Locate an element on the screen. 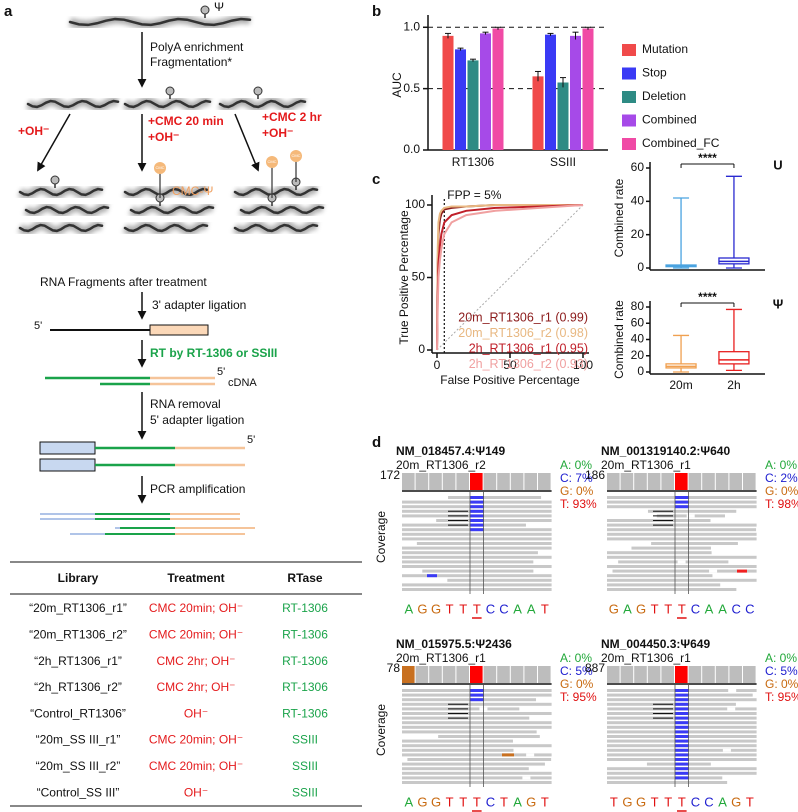 Image resolution: width=798 pixels, height=812 pixels. label: NM_015975.5:Ψ2436 is located at coordinates (454, 644).